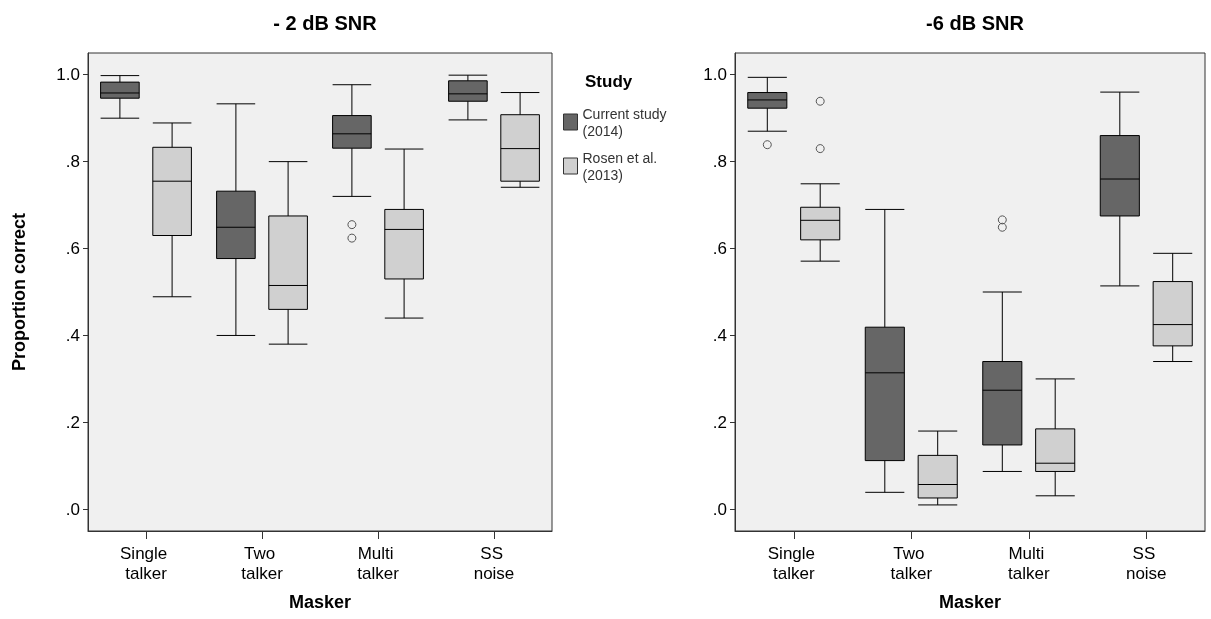 Image resolution: width=1211 pixels, height=619 pixels. Describe the element at coordinates (609, 81) in the screenshot. I see `legend-title: Study` at that location.